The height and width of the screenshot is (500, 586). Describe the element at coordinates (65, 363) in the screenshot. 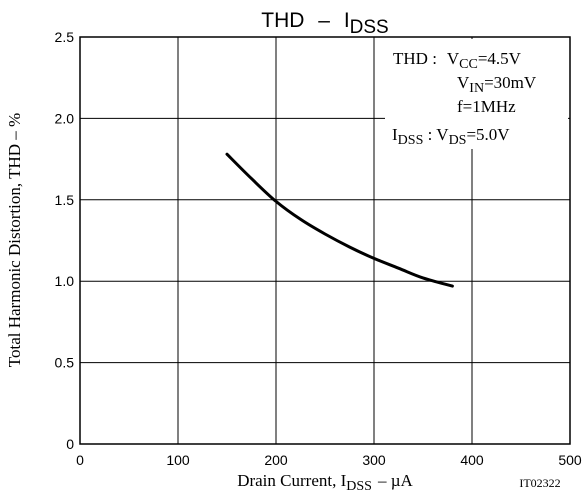

I see `y-tick-label: 0.5` at that location.